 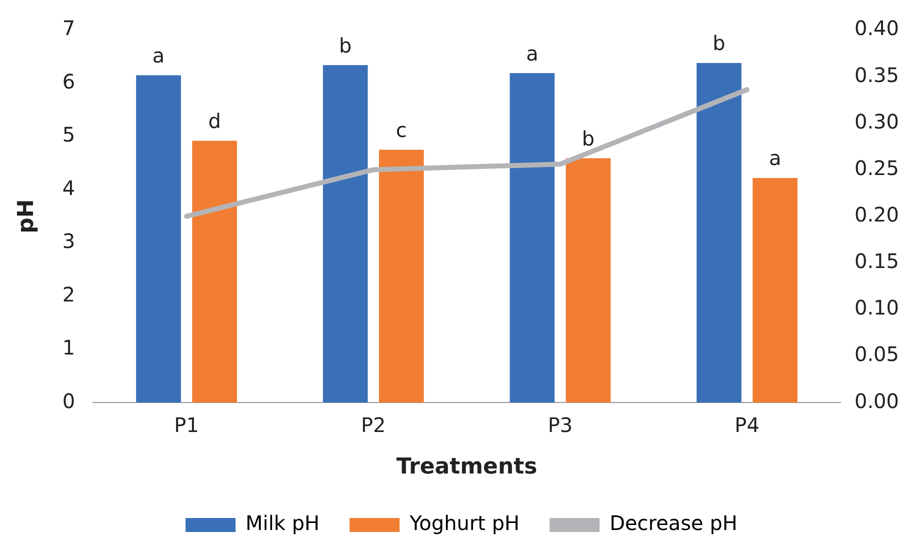 What do you see at coordinates (69, 81) in the screenshot?
I see `y-tick-label: 6` at bounding box center [69, 81].